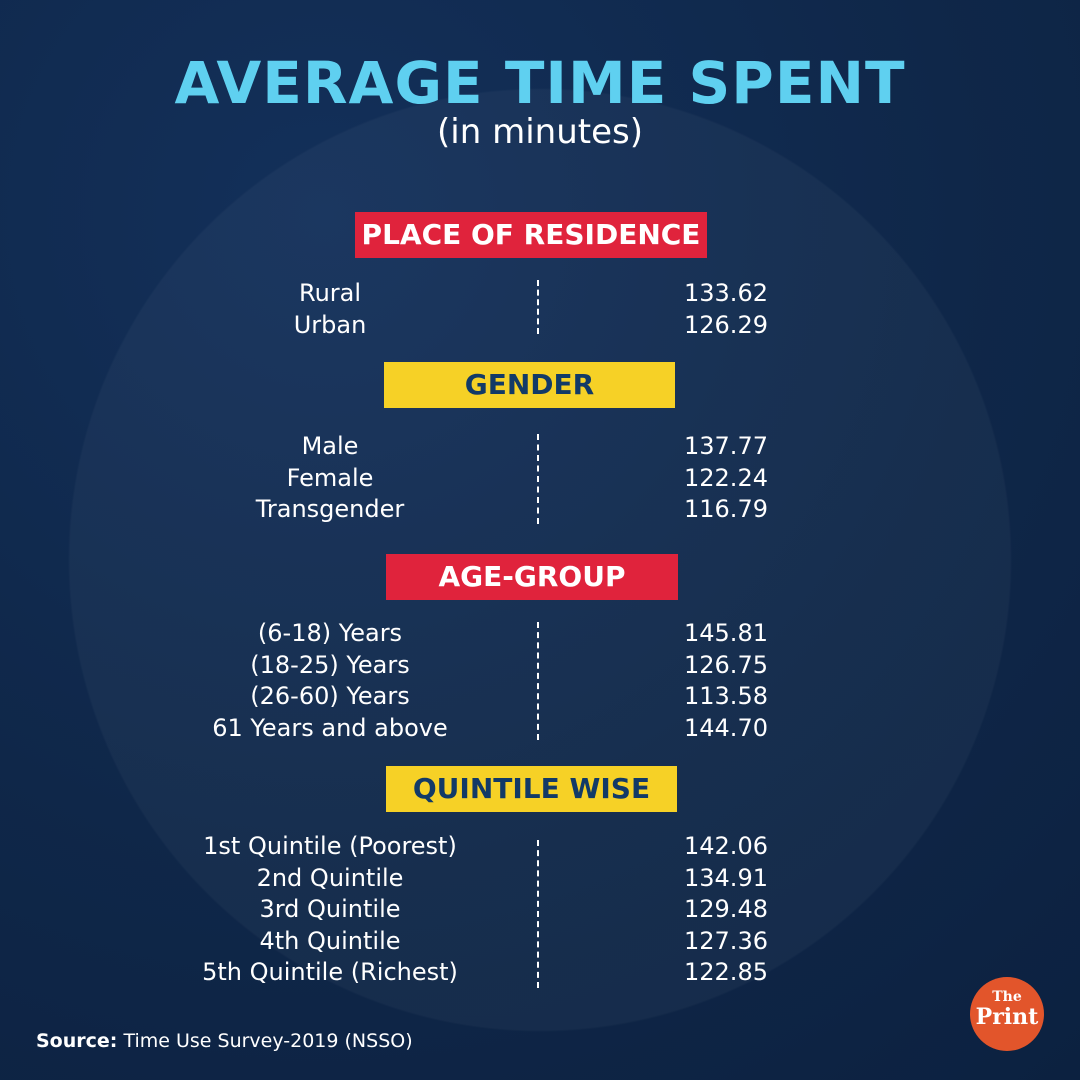 This screenshot has width=1080, height=1080. What do you see at coordinates (540, 447) in the screenshot?
I see `table-row: Male 137.77` at bounding box center [540, 447].